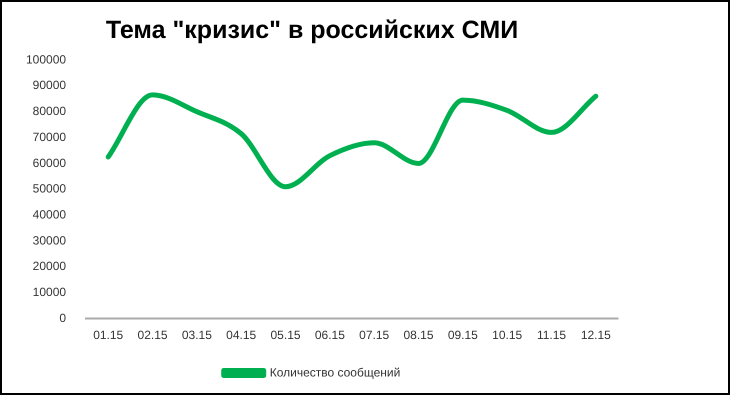 This screenshot has height=395, width=730. I want to click on x-tick-label: 09.15, so click(463, 335).